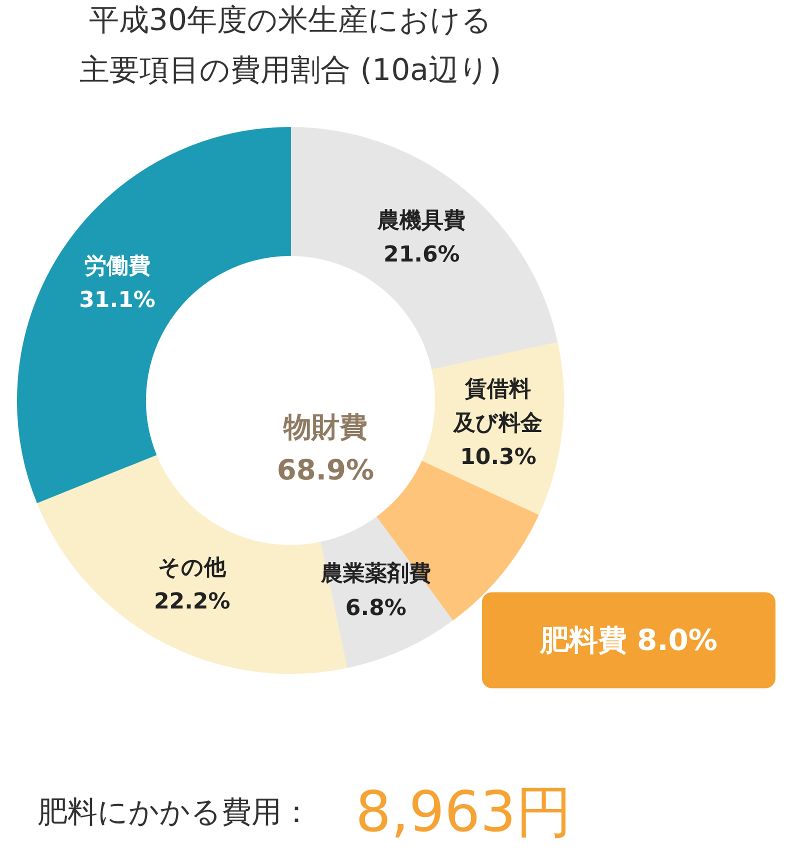  Describe the element at coordinates (422, 255) in the screenshot. I see `data-label: 21.6%` at that location.